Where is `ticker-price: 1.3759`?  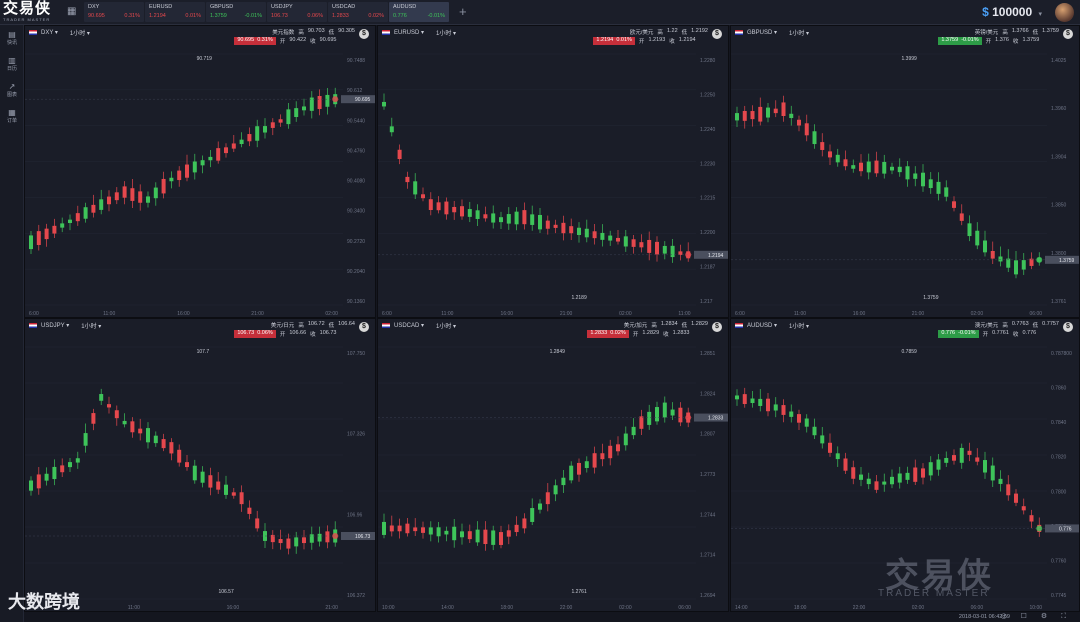
ticker-price: 1.3759 is located at coordinates (218, 16).